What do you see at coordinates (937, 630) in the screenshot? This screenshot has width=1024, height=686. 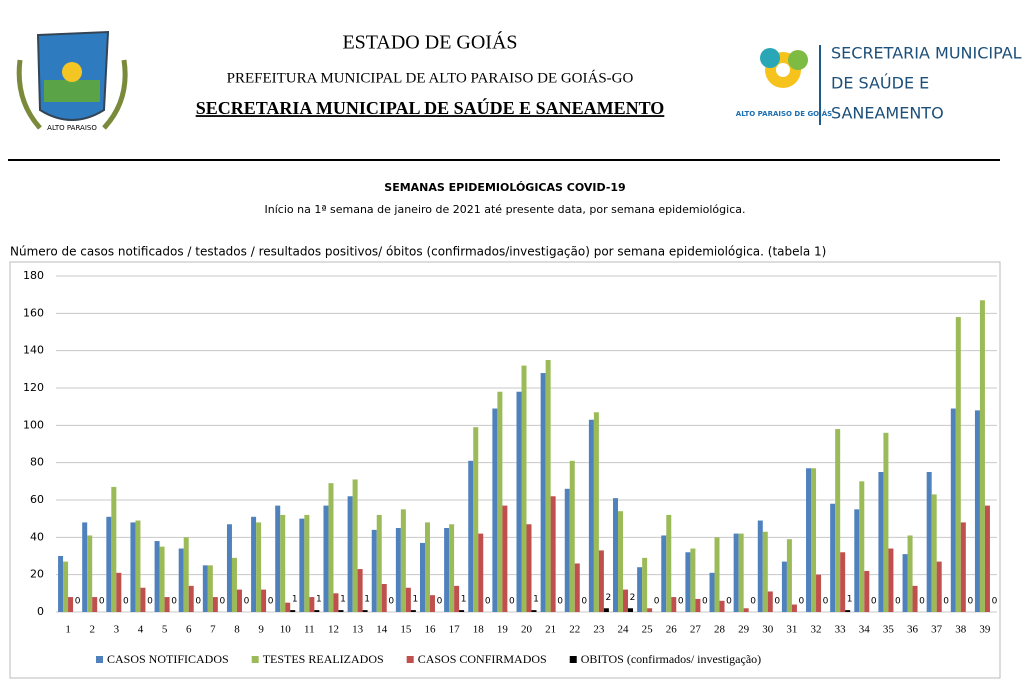 I see `x-tick-label: 37` at bounding box center [937, 630].